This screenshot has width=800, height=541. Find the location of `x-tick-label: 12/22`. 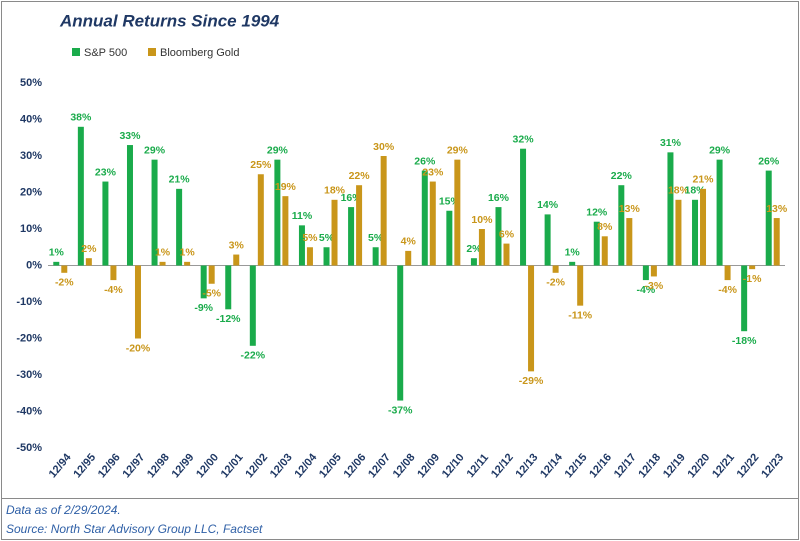

x-tick-label: 12/22 is located at coordinates (748, 466).